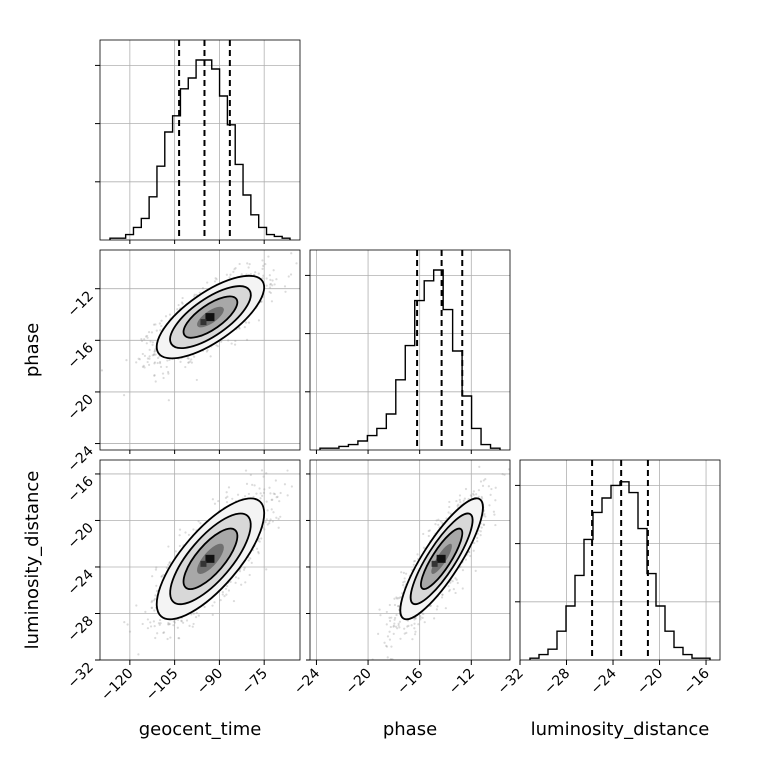  Describe the element at coordinates (410, 359) in the screenshot. I see `histogram-phase` at that location.